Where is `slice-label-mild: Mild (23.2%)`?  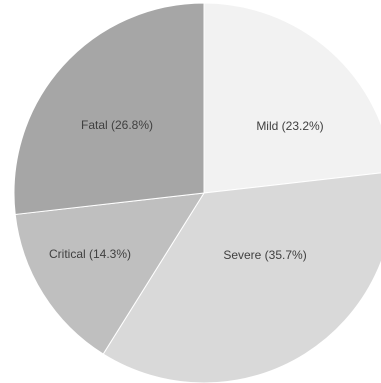 slice-label-mild: Mild (23.2%) is located at coordinates (289, 126).